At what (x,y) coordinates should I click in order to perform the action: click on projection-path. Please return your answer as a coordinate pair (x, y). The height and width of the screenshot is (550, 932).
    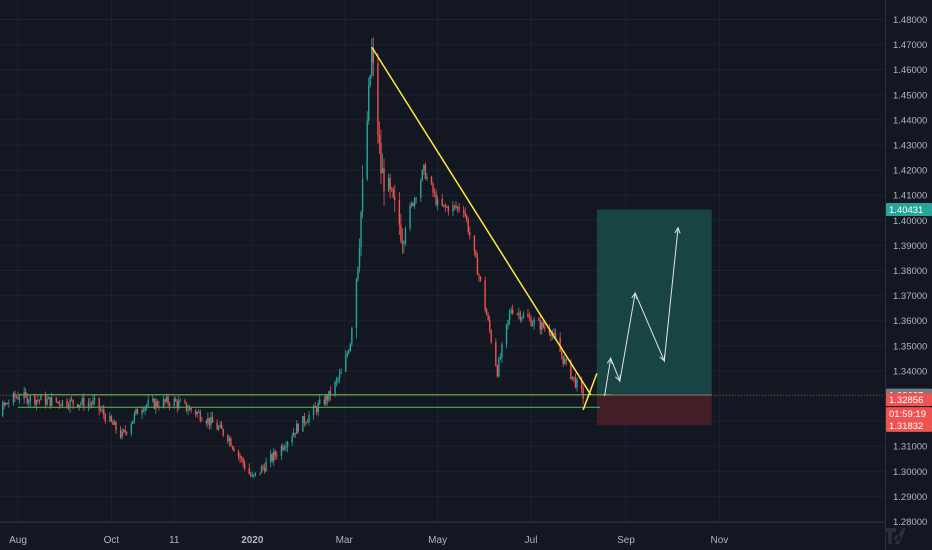
    Looking at the image, I should click on (641, 312).